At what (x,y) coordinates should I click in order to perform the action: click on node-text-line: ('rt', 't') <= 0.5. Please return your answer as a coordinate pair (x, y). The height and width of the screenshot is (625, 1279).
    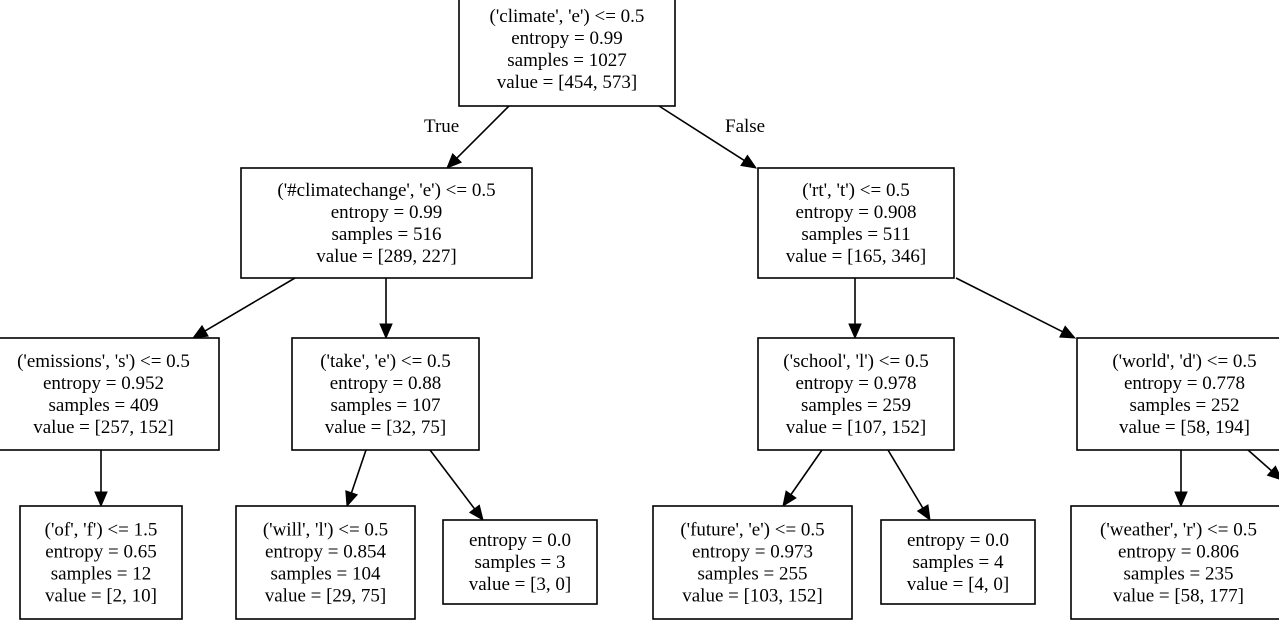
    Looking at the image, I should click on (855, 190).